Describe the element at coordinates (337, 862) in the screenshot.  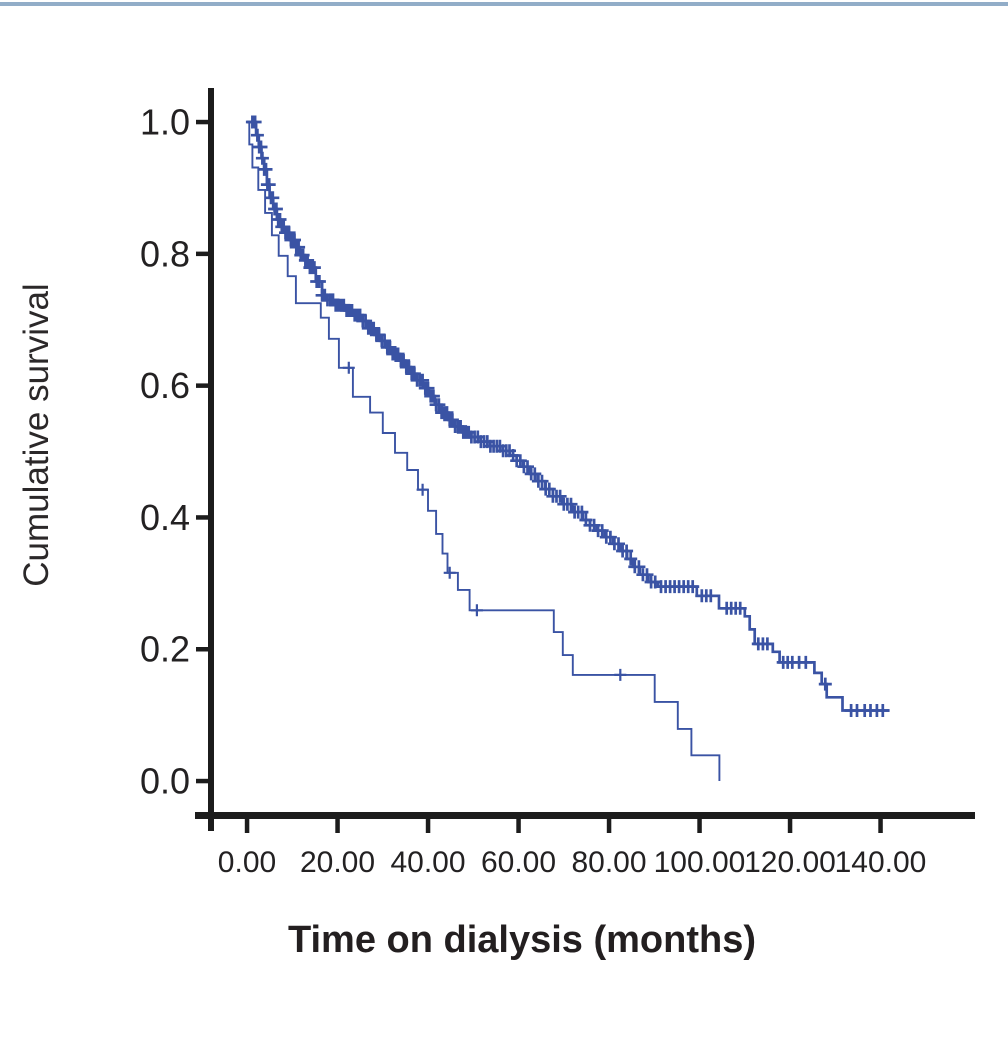
I see `x-tick-label: 20.00` at that location.